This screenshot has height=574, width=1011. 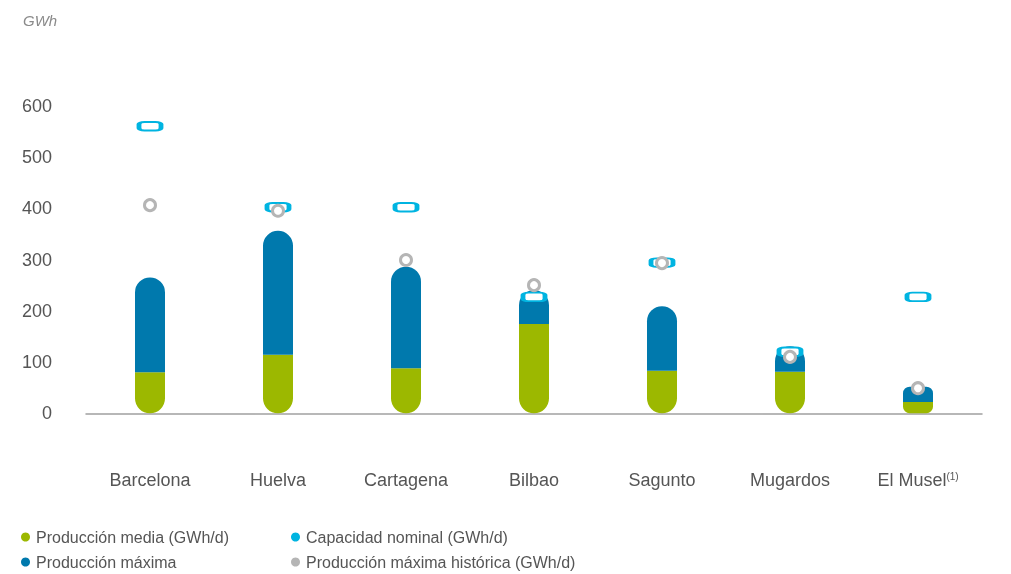 I want to click on legend-label: Capacidad nominal (GWh/d), so click(x=407, y=537).